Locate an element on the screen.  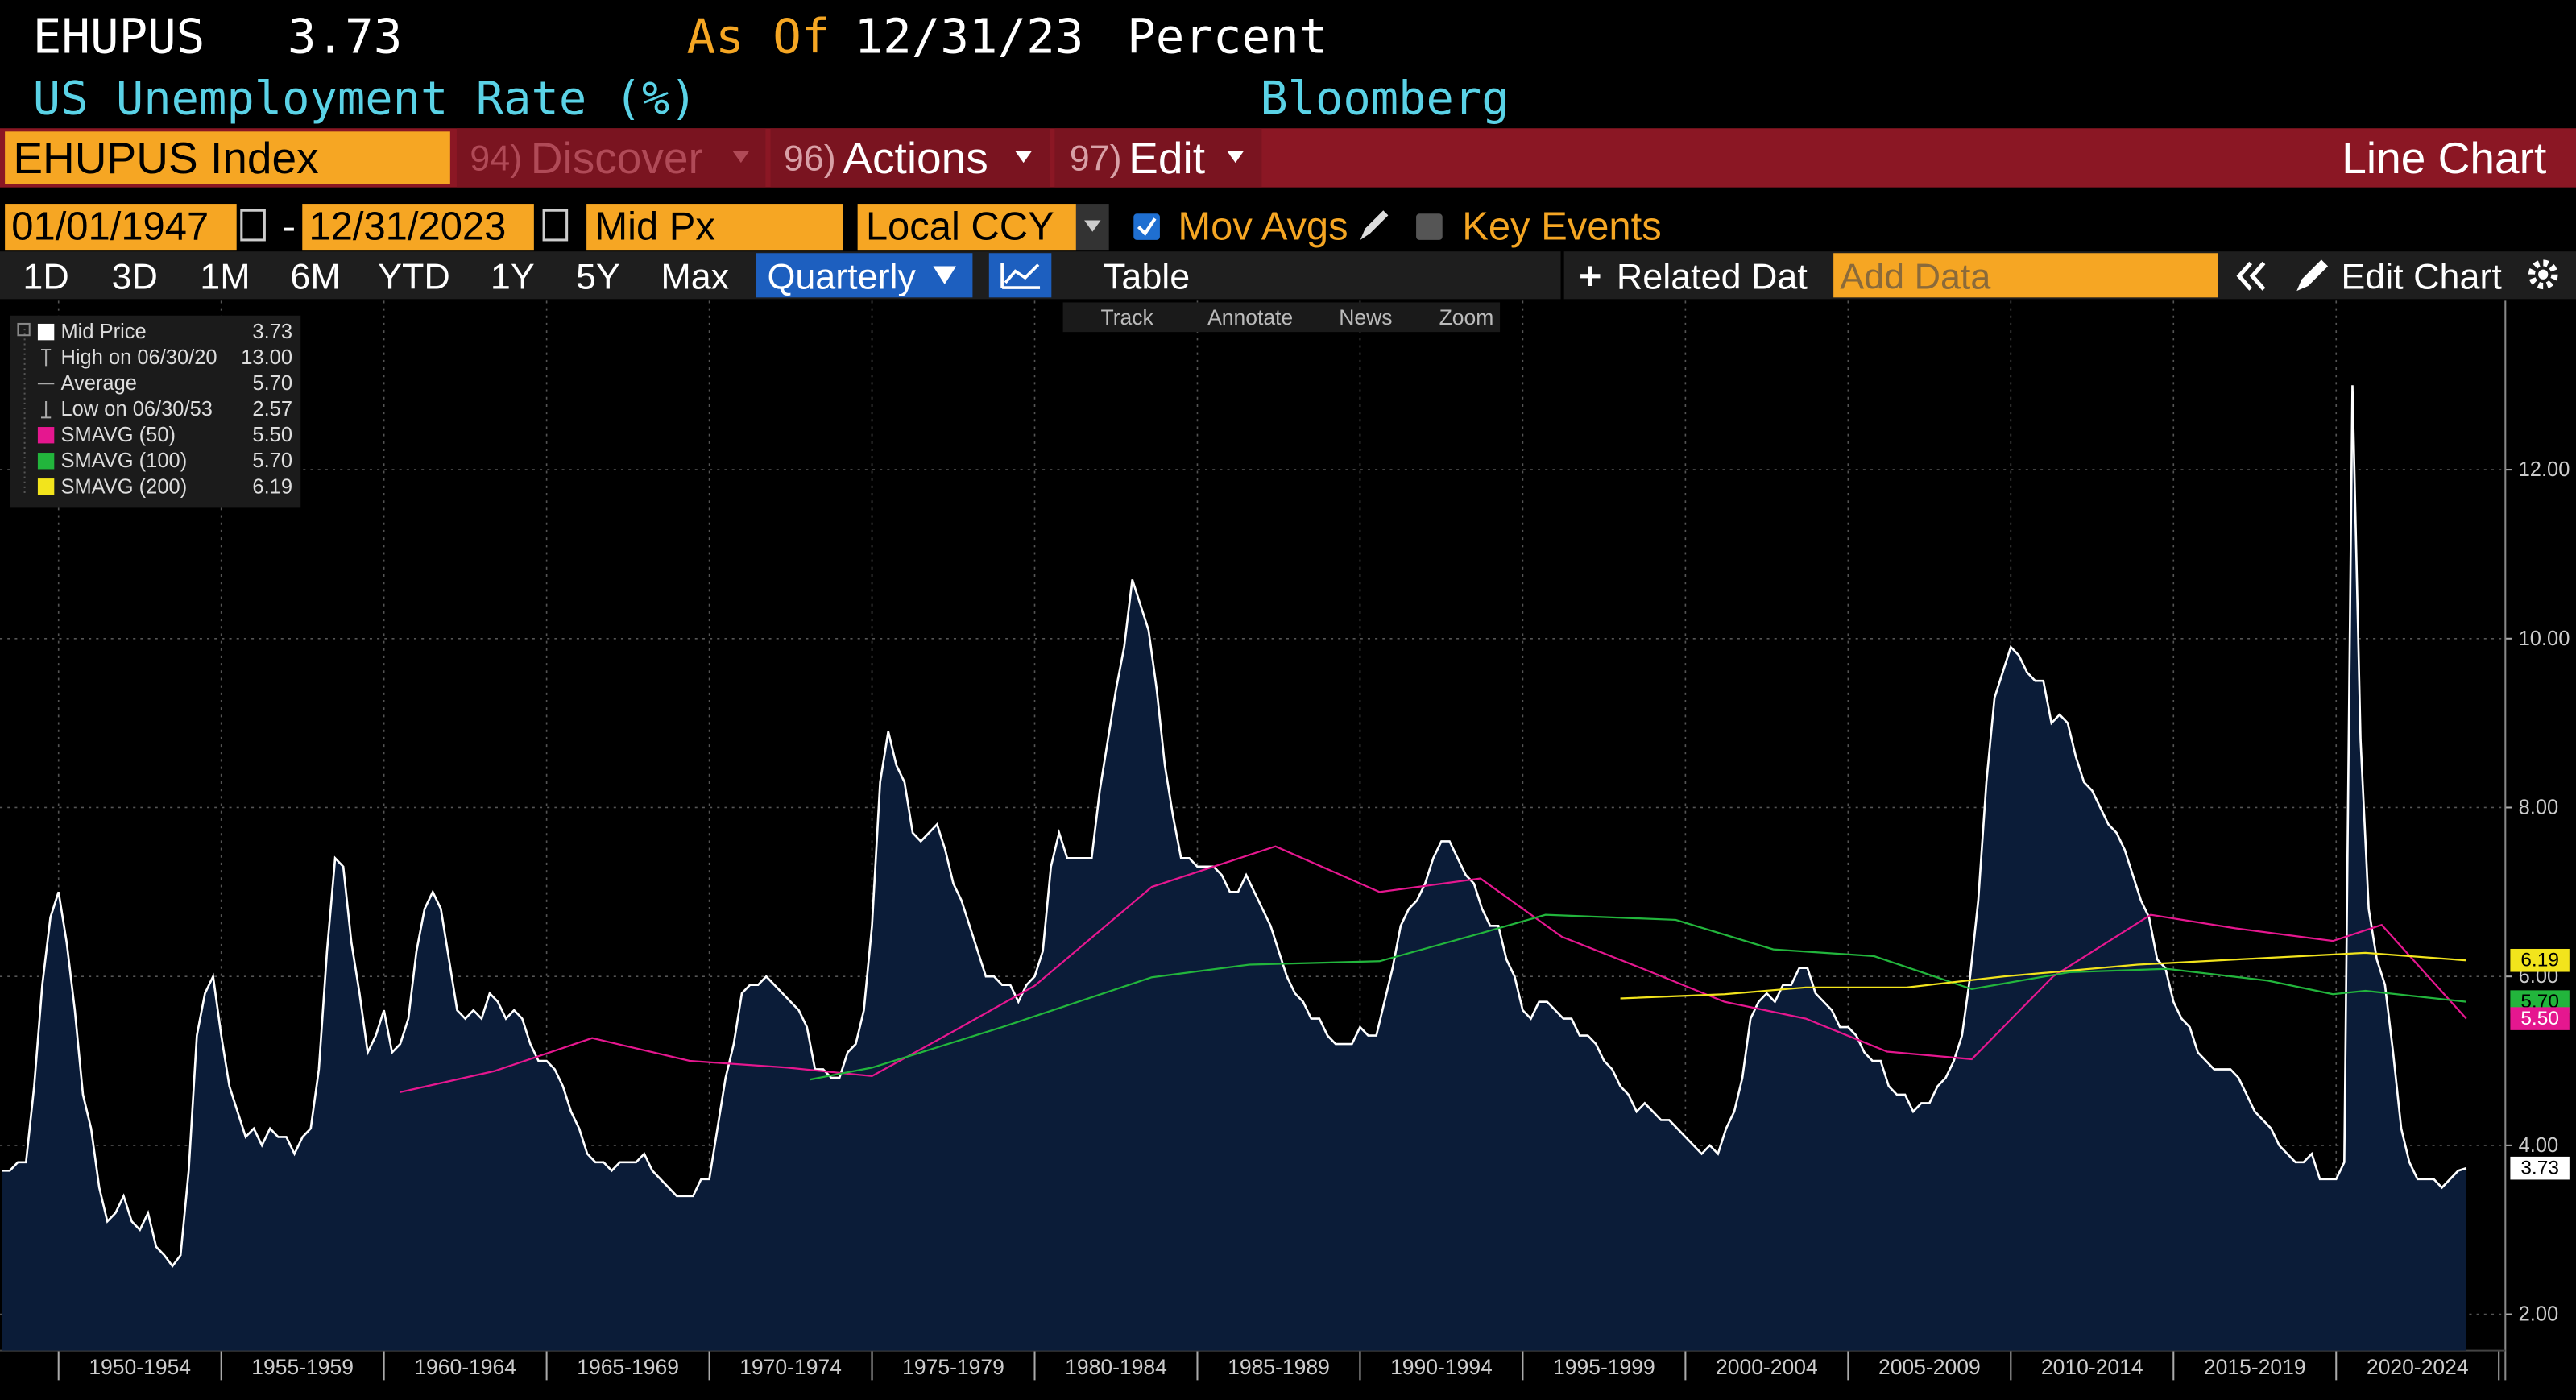
related-data-button: Related Dat is located at coordinates (1712, 275).